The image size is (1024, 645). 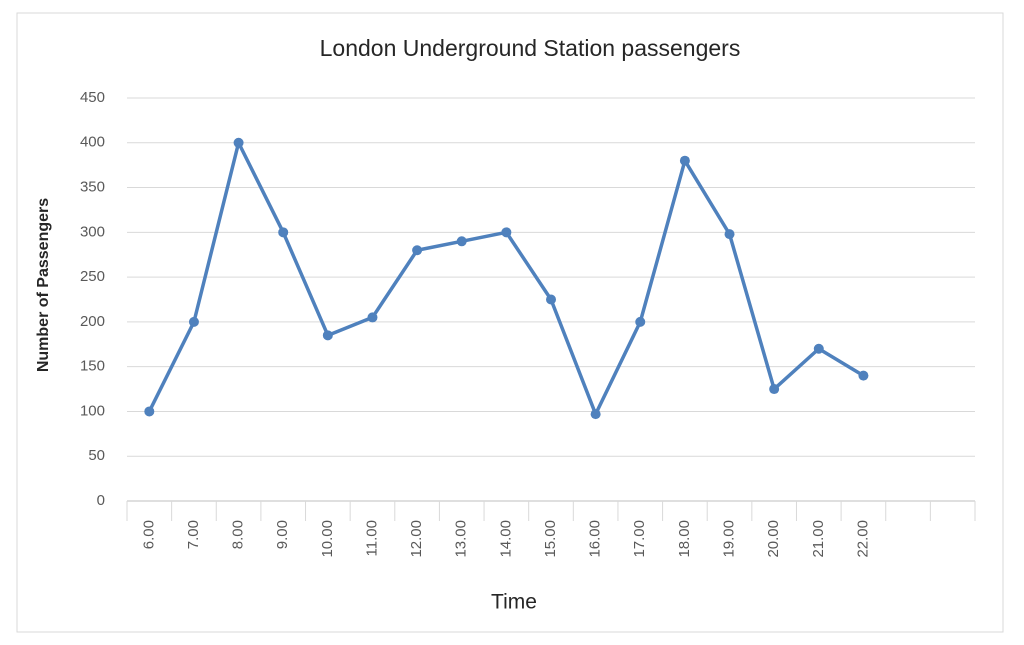 I want to click on x-tick-label: 9.00, so click(x=282, y=534).